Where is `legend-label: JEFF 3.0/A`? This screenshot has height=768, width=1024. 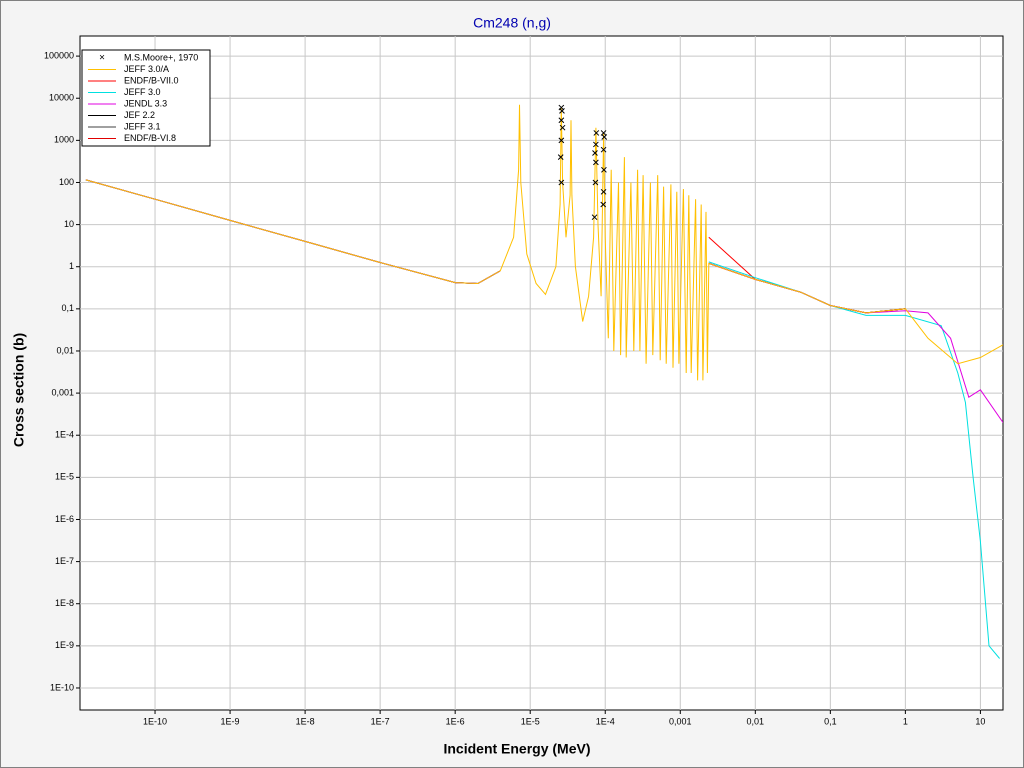 legend-label: JEFF 3.0/A is located at coordinates (146, 69).